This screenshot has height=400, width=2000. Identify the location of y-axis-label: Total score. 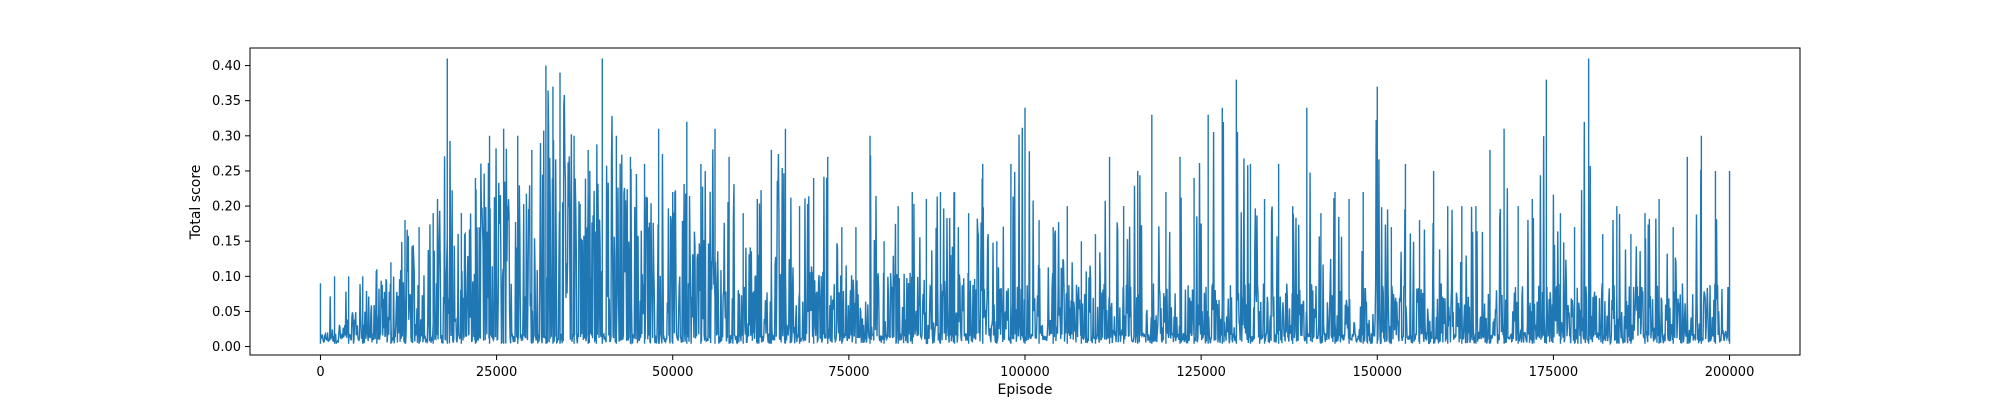
(196, 203).